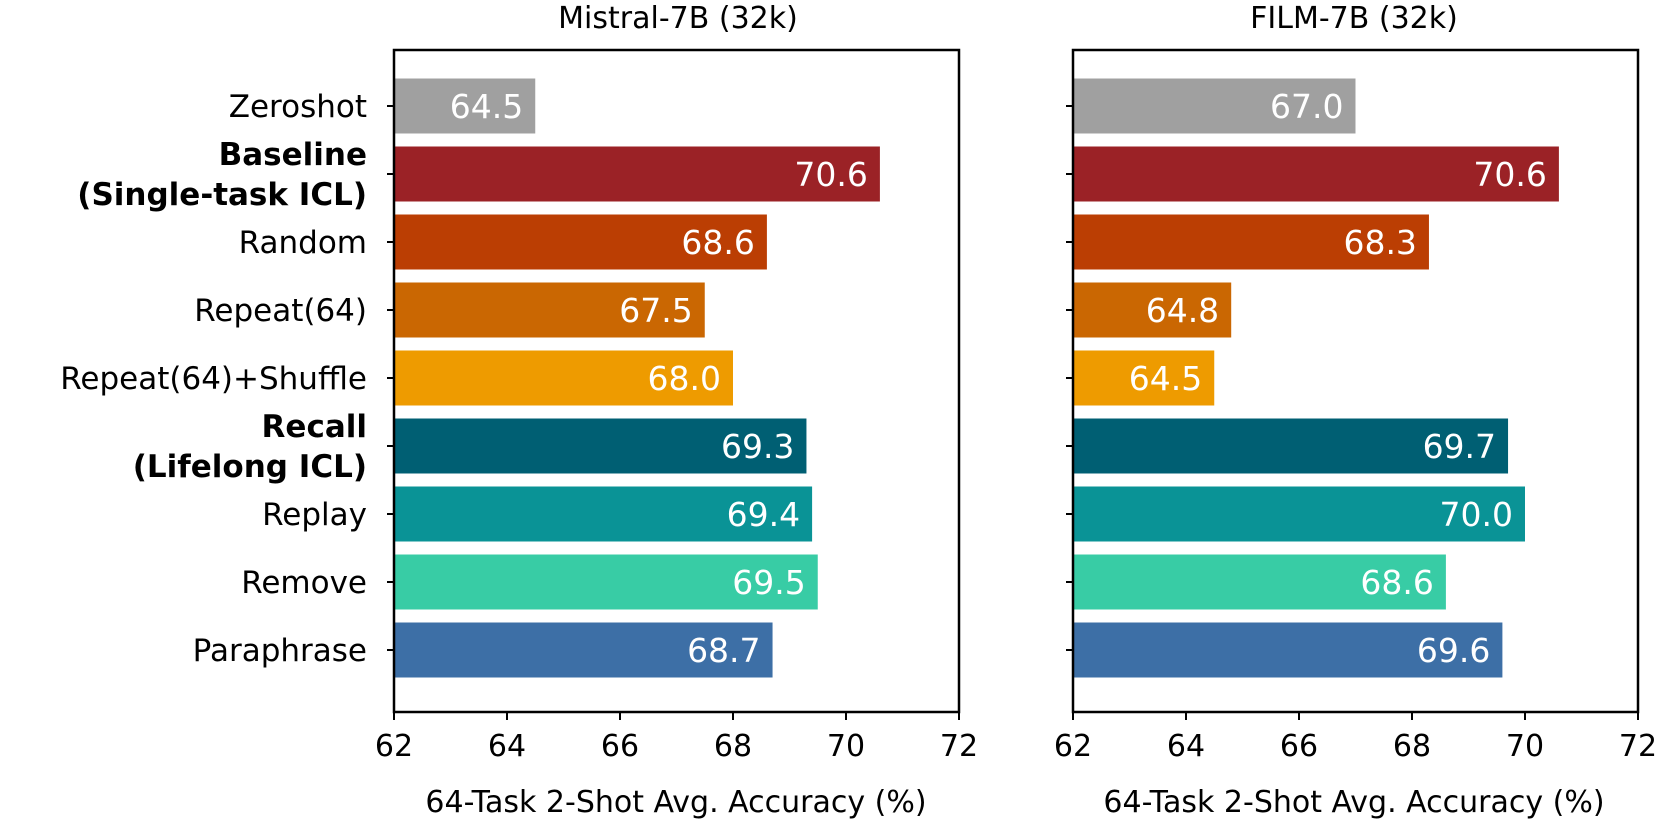  What do you see at coordinates (298, 107) in the screenshot?
I see `category-label-0: Zeroshot` at bounding box center [298, 107].